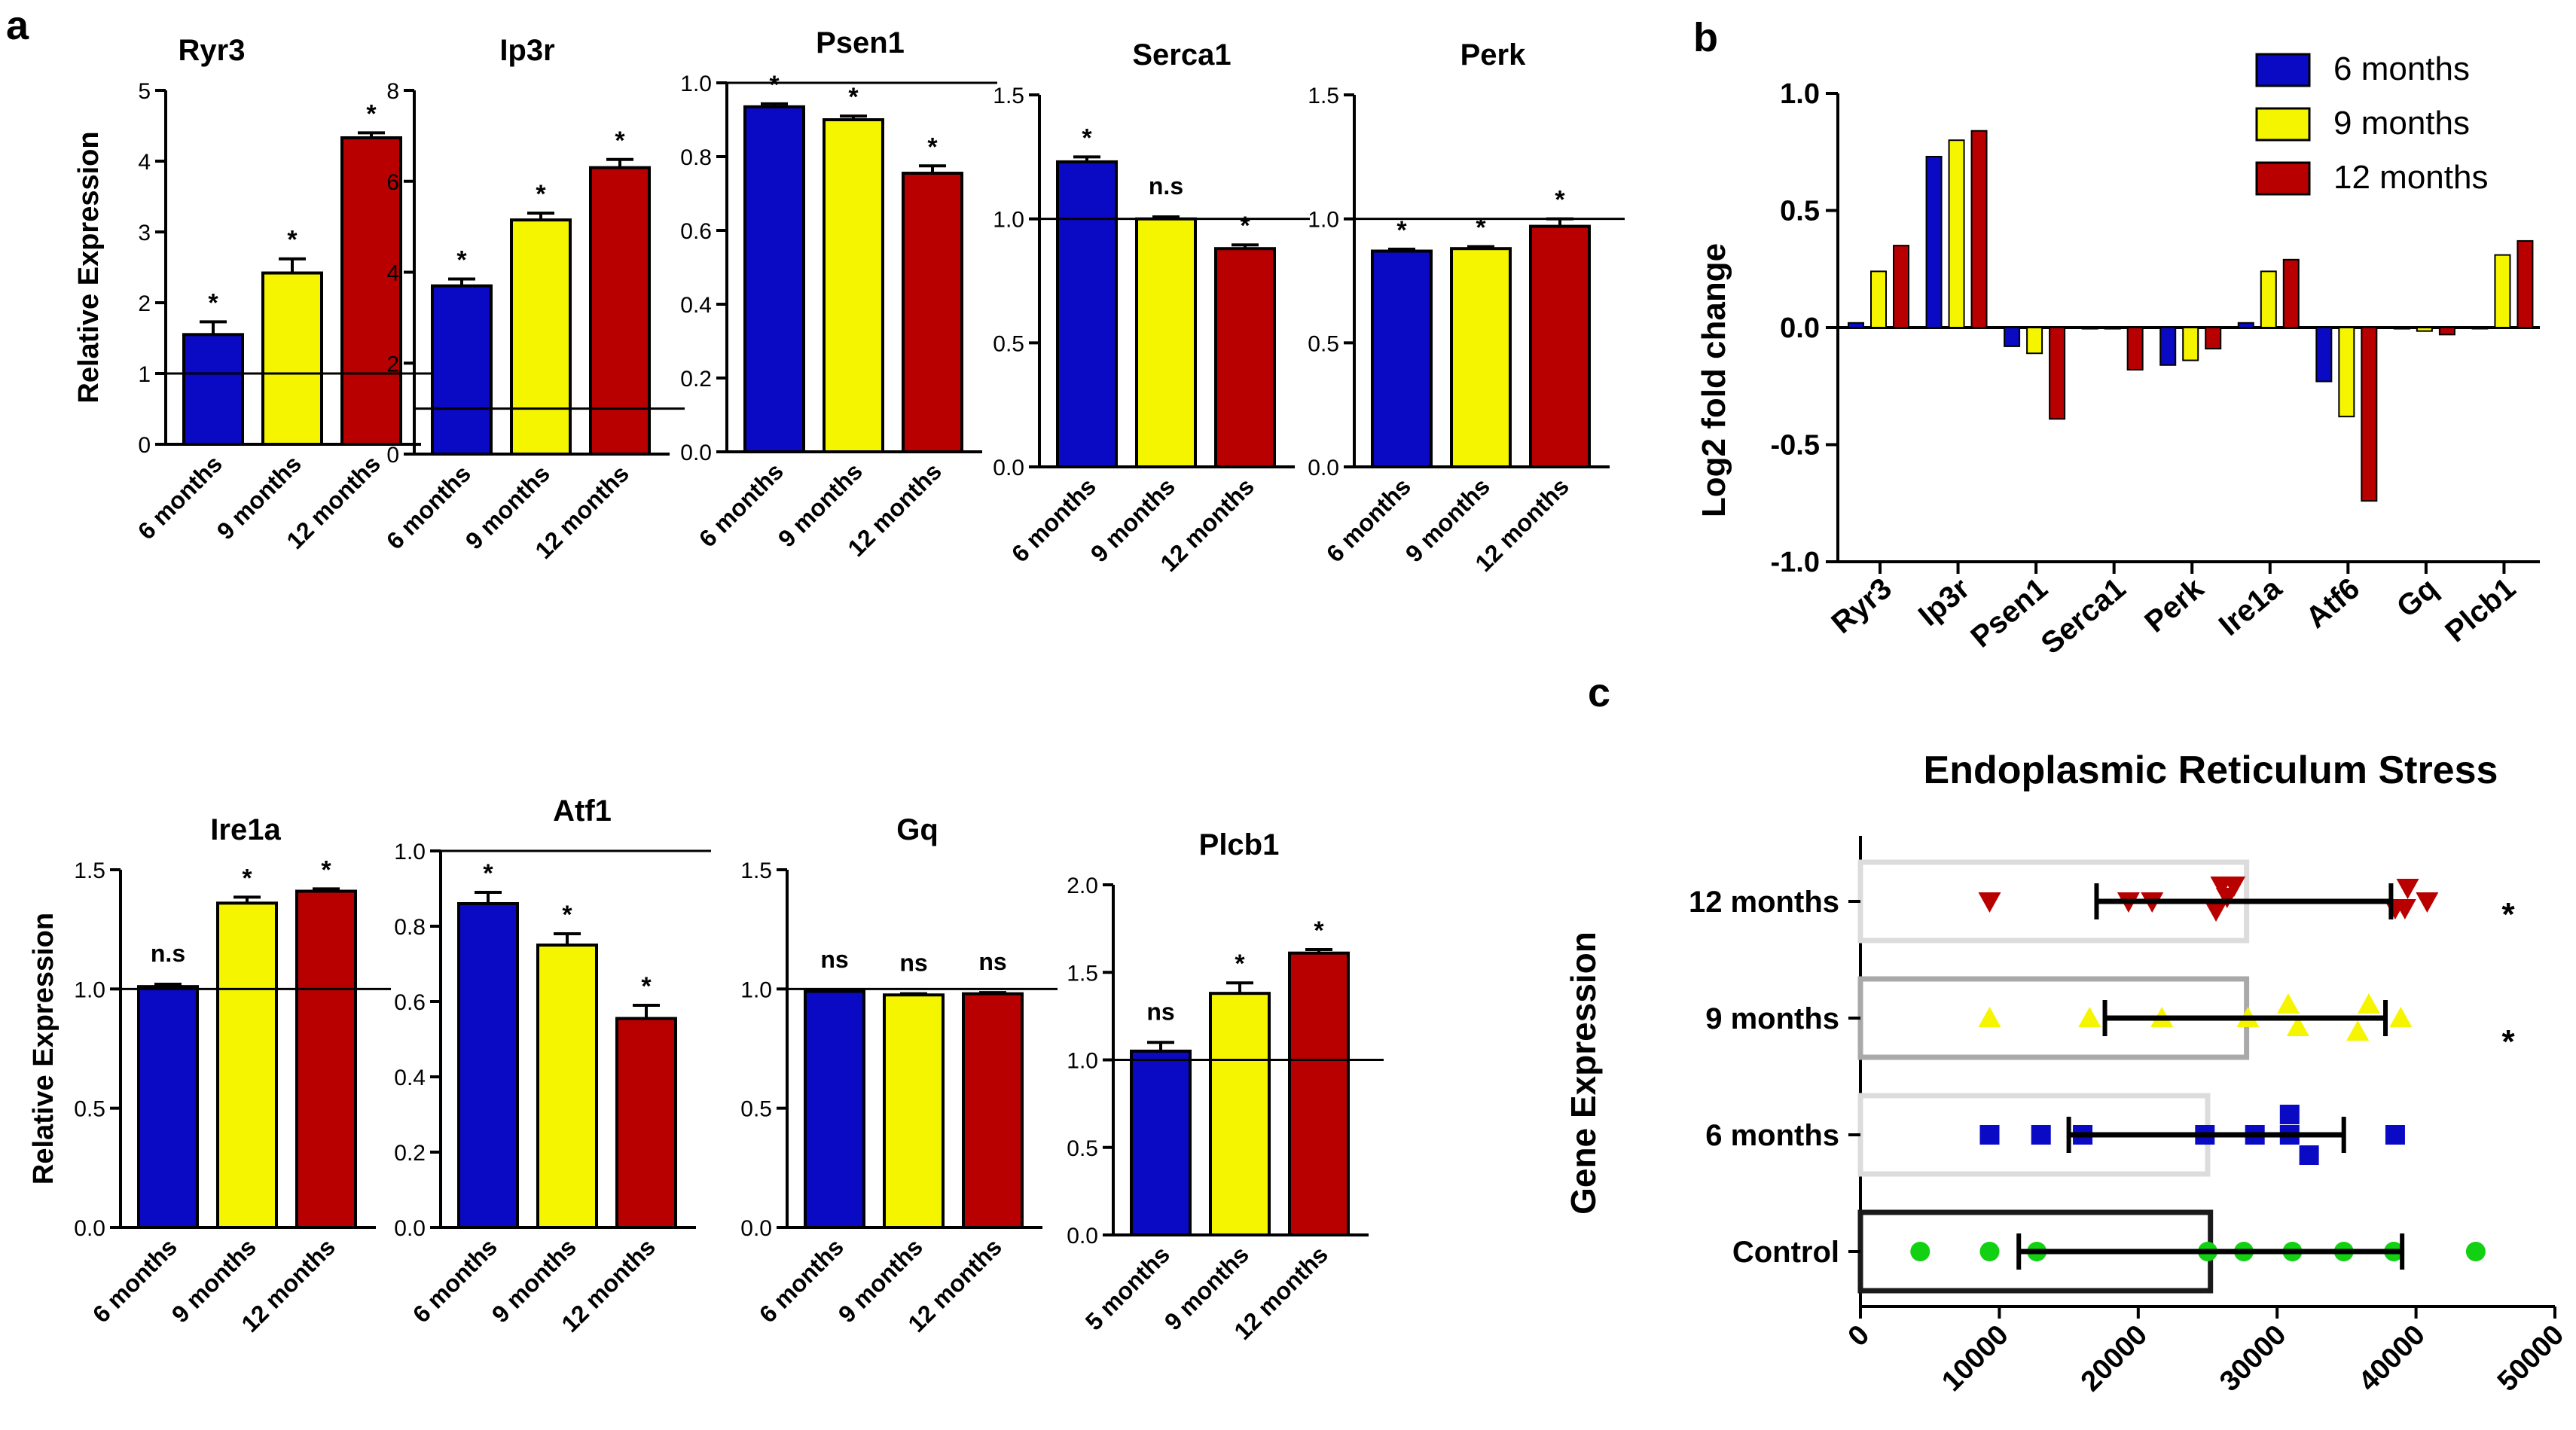  What do you see at coordinates (144, 91) in the screenshot?
I see `y-tick-label: 5` at bounding box center [144, 91].